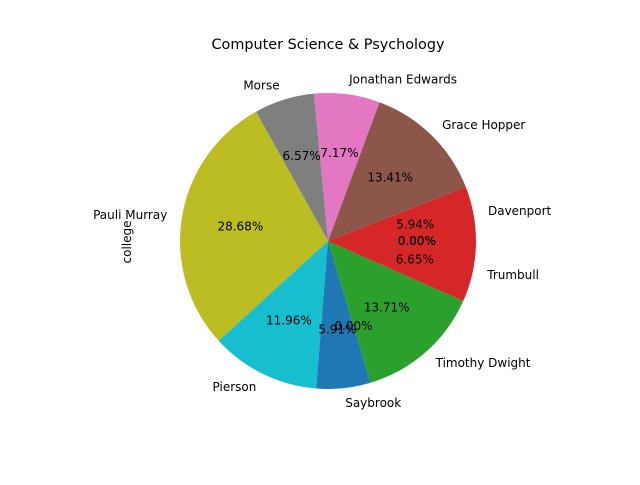 This screenshot has width=640, height=485. What do you see at coordinates (512, 275) in the screenshot?
I see `slice-category-label: Trumbull` at bounding box center [512, 275].